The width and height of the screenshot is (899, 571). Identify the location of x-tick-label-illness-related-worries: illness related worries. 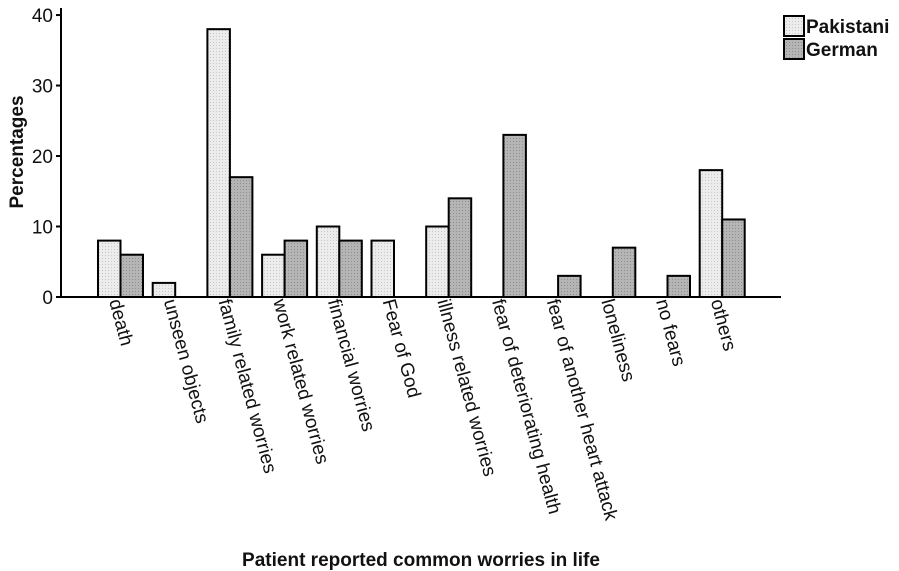
(466, 388).